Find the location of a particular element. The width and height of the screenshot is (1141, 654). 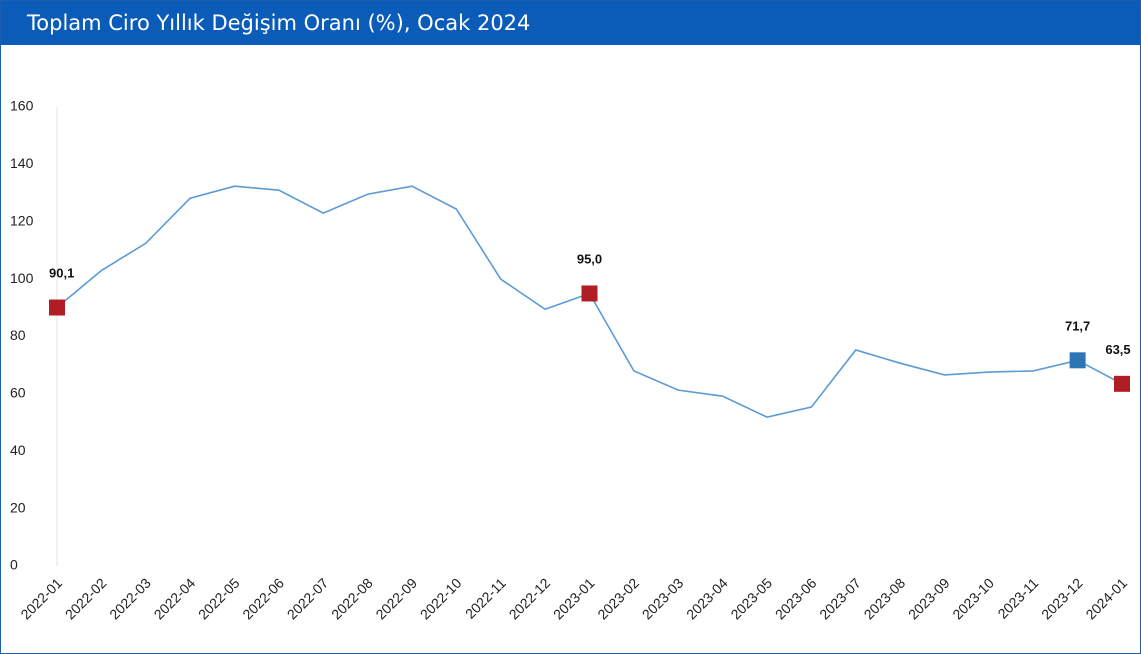

x-tick-label: 2022-10 is located at coordinates (441, 599).